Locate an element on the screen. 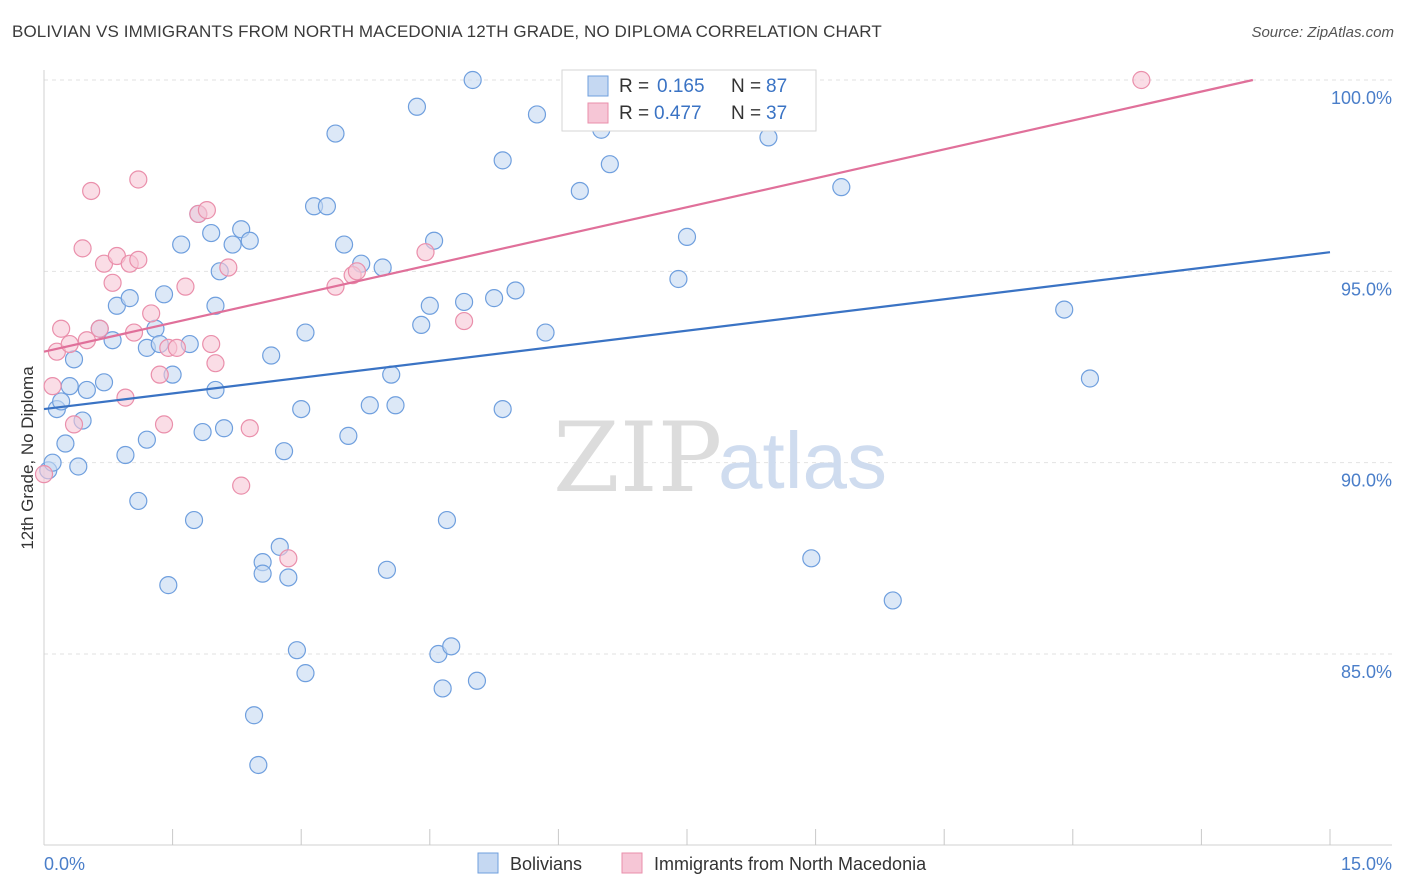 This screenshot has height=892, width=1406. y-tick-label: 85.0% is located at coordinates (1366, 672).